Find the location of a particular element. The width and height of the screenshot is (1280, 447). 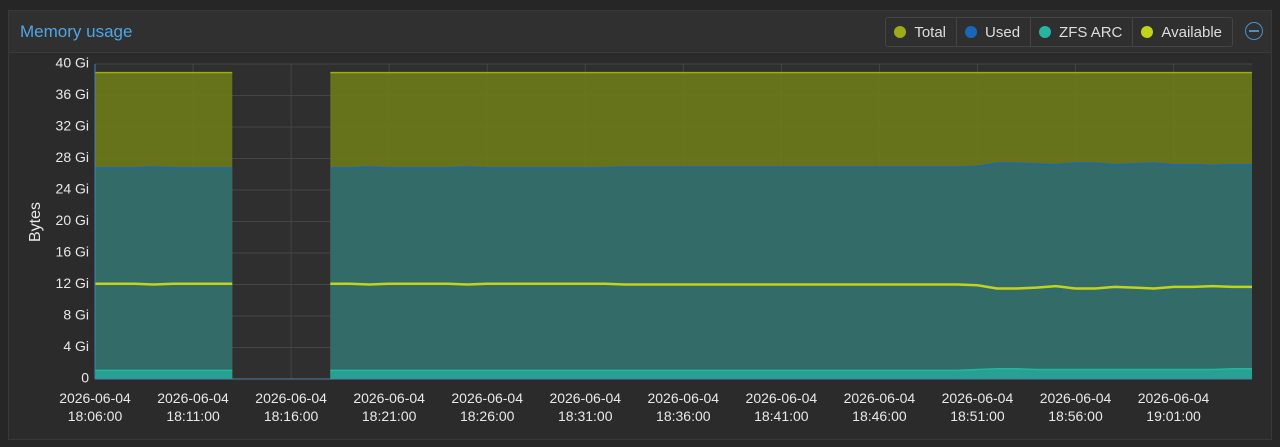

area-fill is located at coordinates (673, 373).